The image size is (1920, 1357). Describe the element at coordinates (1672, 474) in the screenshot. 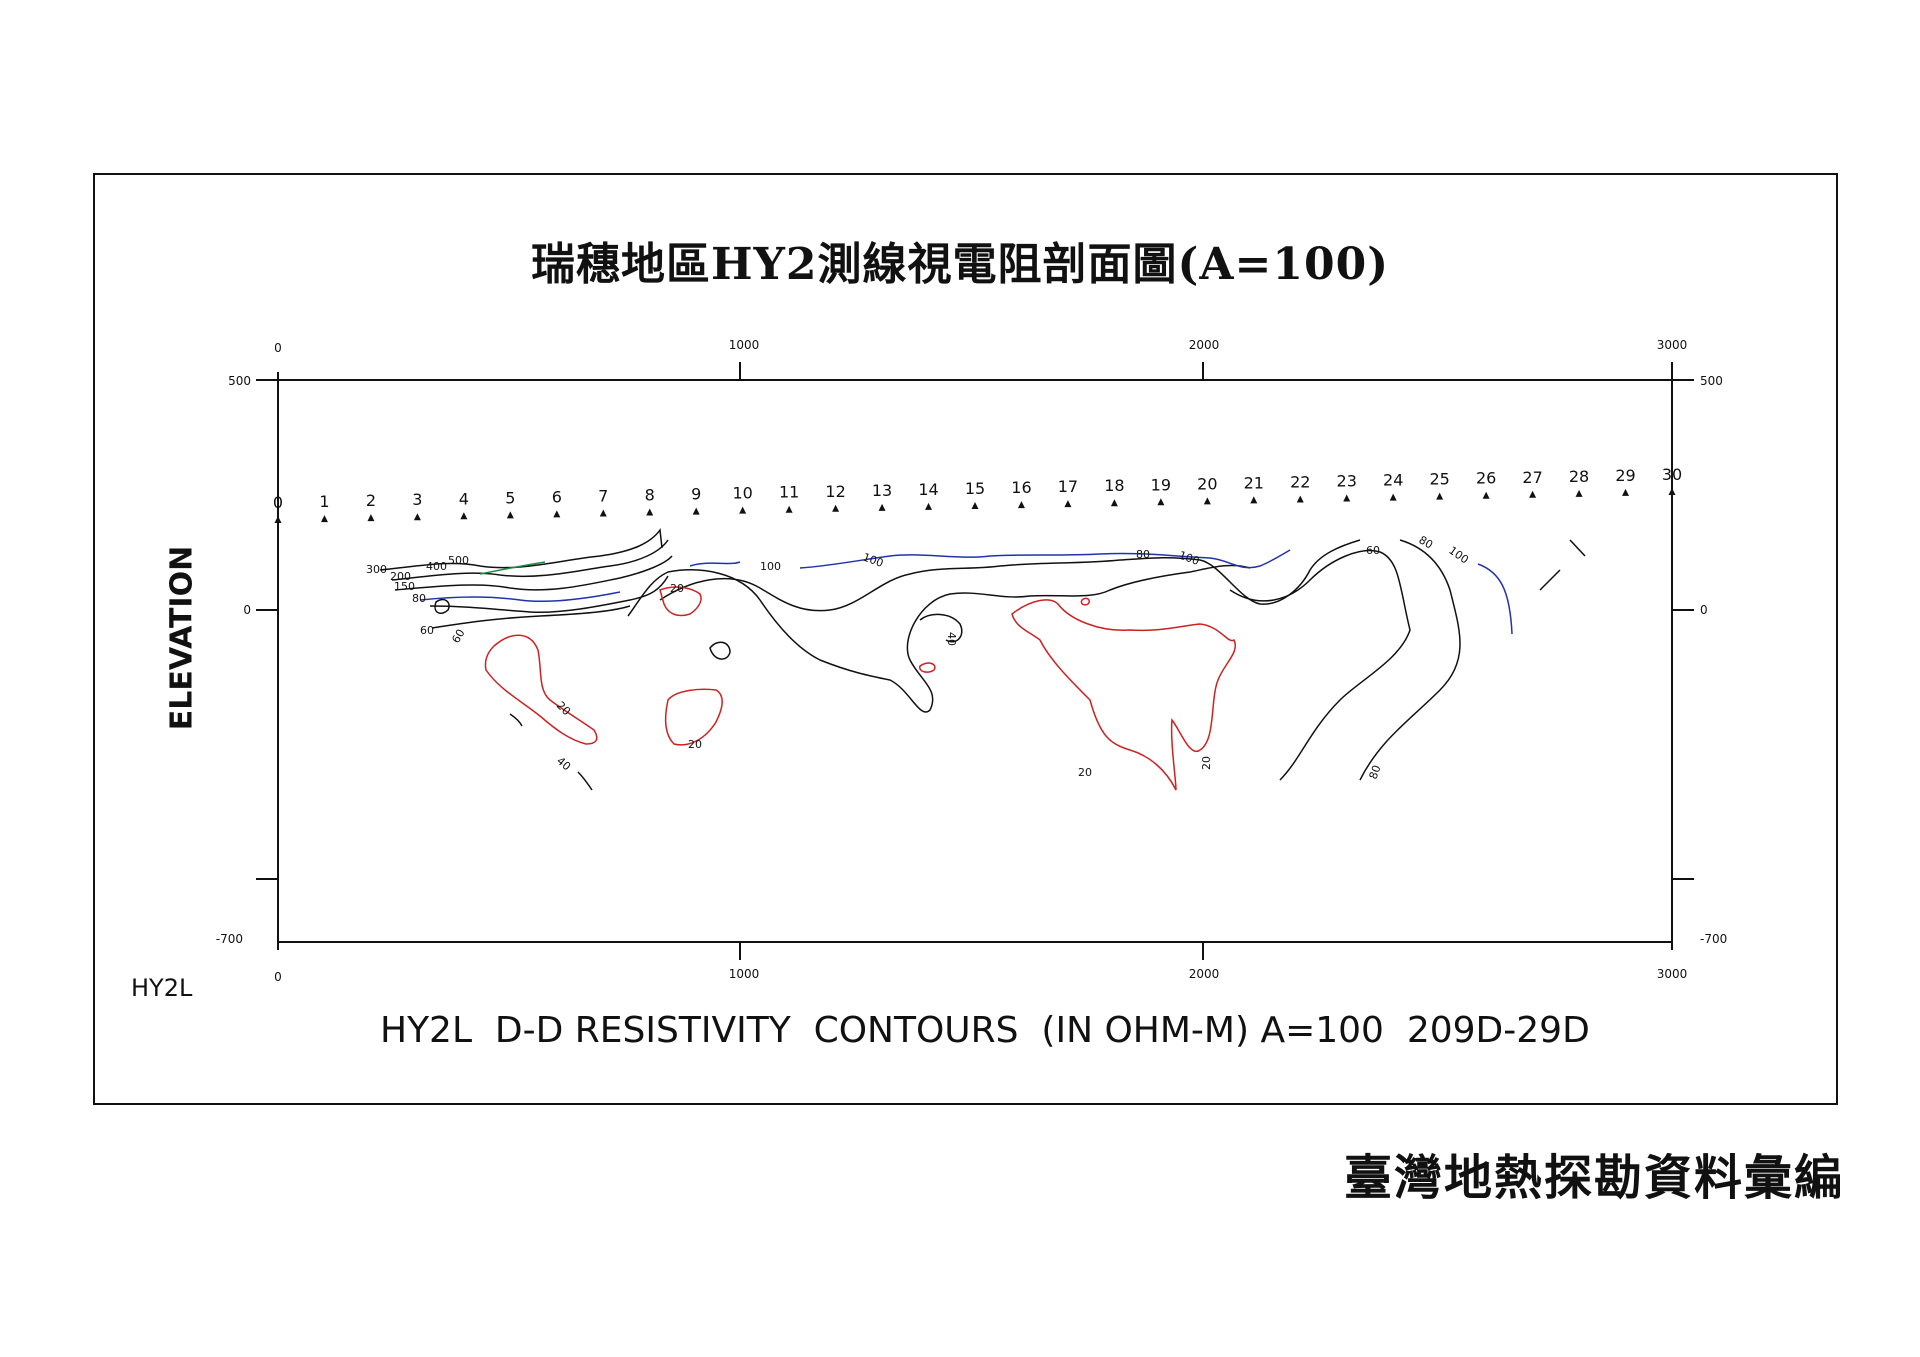

I see `station-label: 30` at that location.